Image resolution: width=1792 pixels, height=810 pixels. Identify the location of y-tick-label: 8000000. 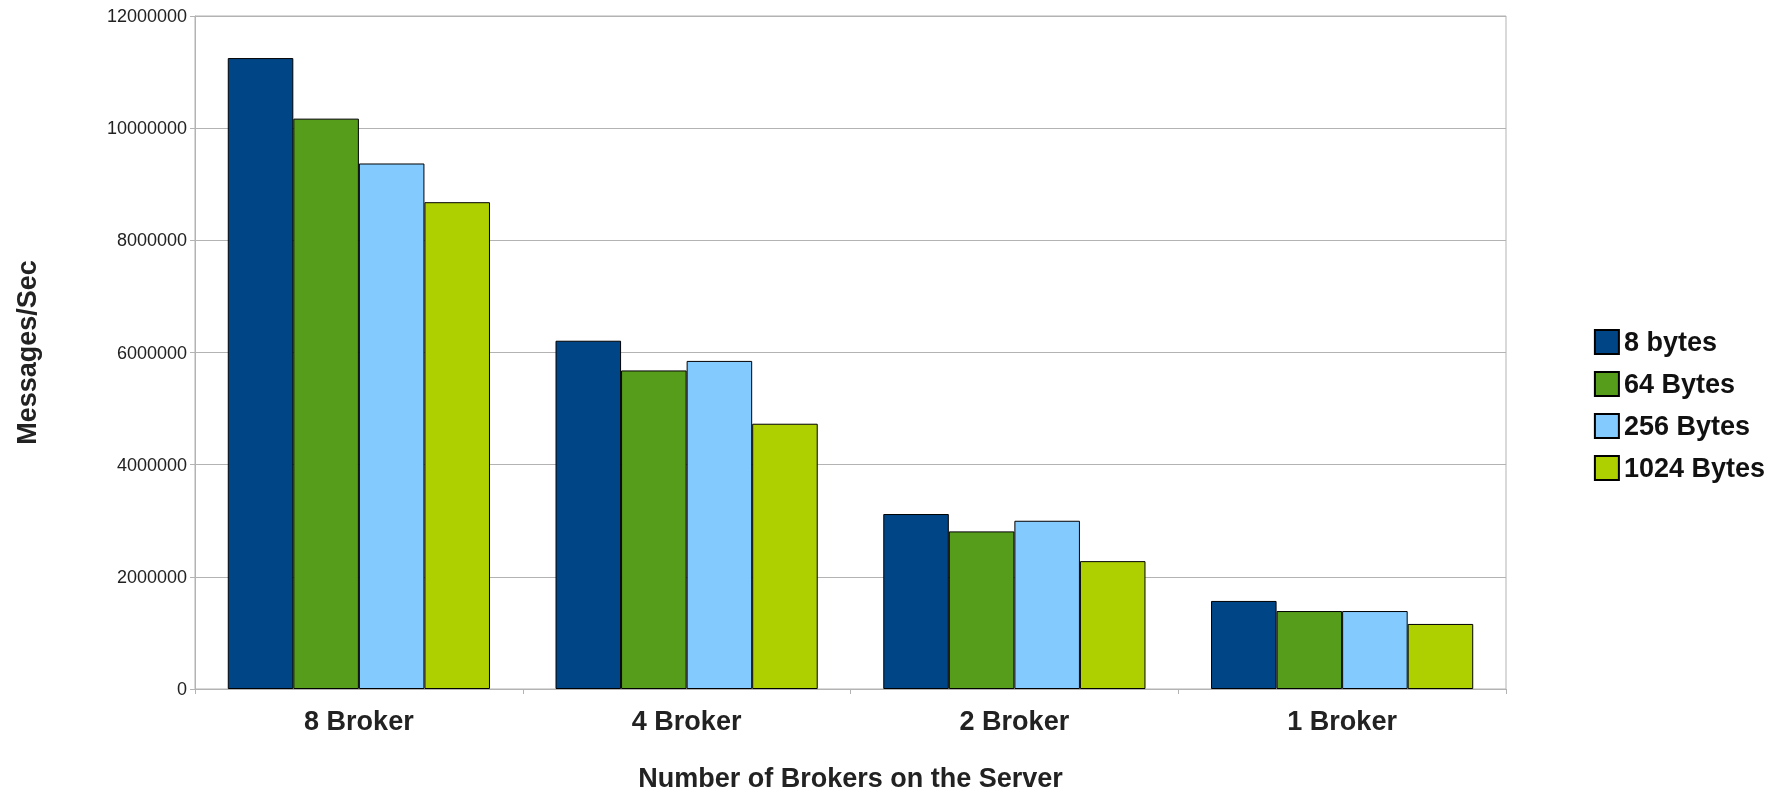
(151, 240).